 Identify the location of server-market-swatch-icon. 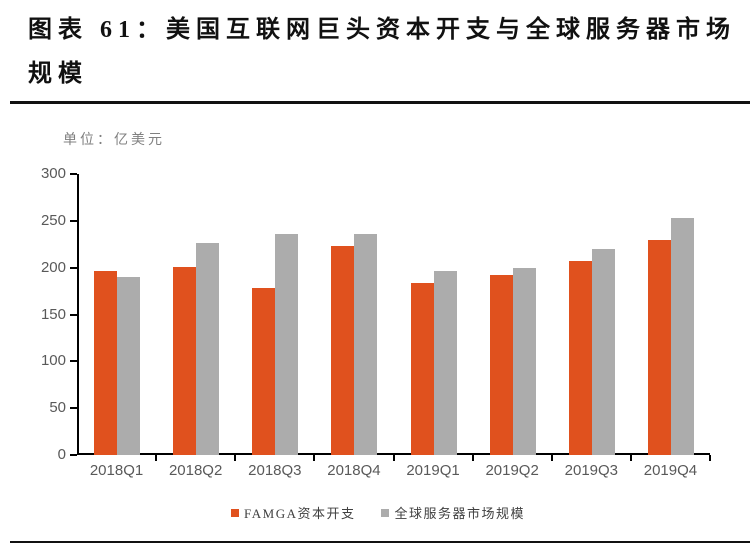
(385, 512).